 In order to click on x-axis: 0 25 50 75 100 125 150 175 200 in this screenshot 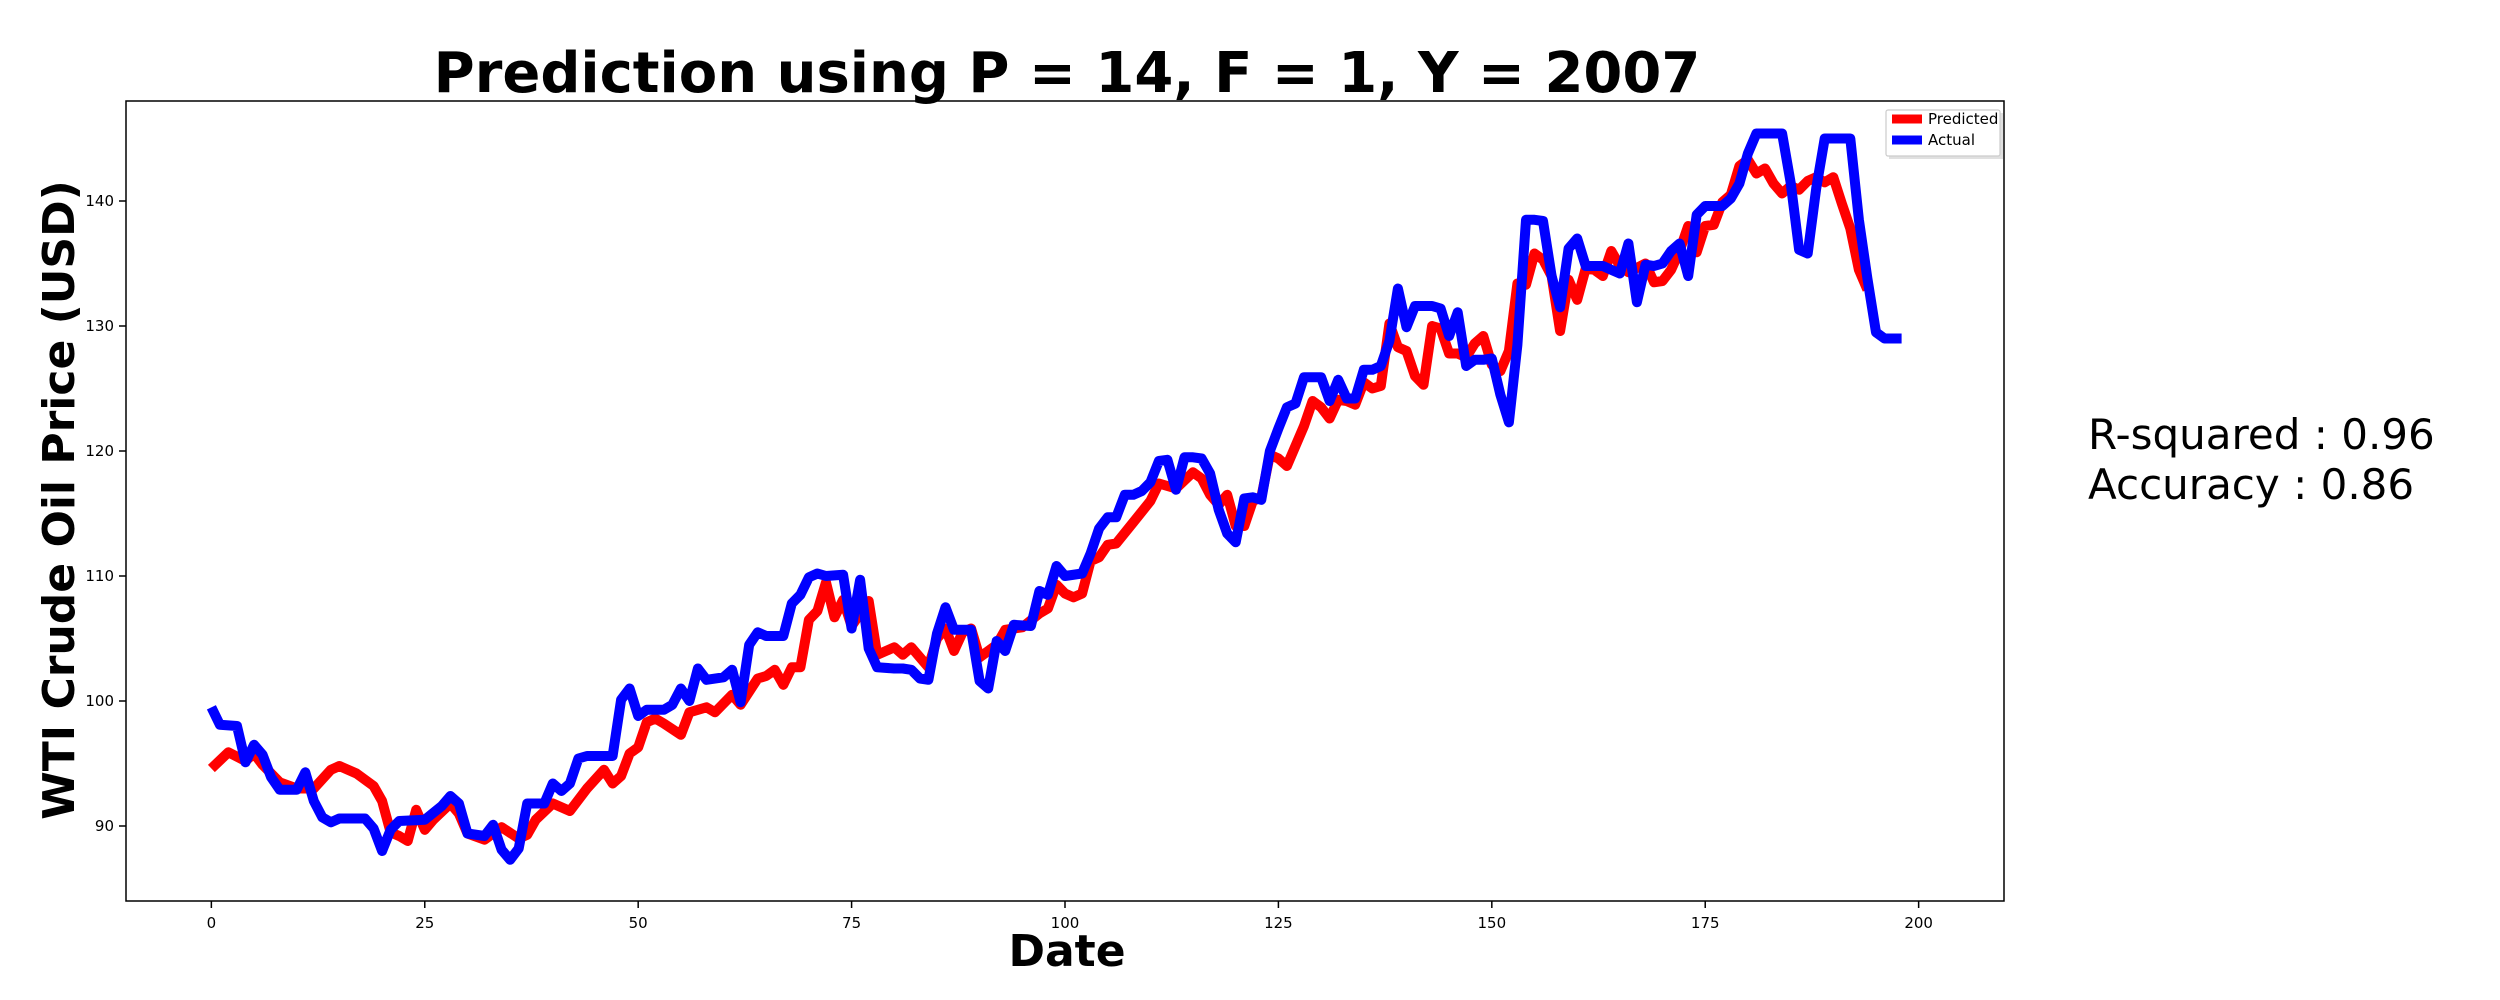, I will do `click(1070, 916)`.